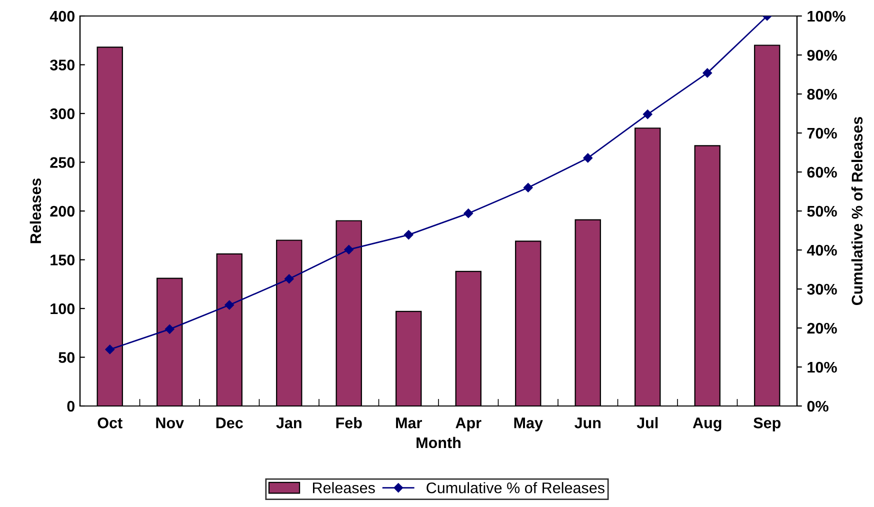  I want to click on x-axis-title: Month, so click(438, 442).